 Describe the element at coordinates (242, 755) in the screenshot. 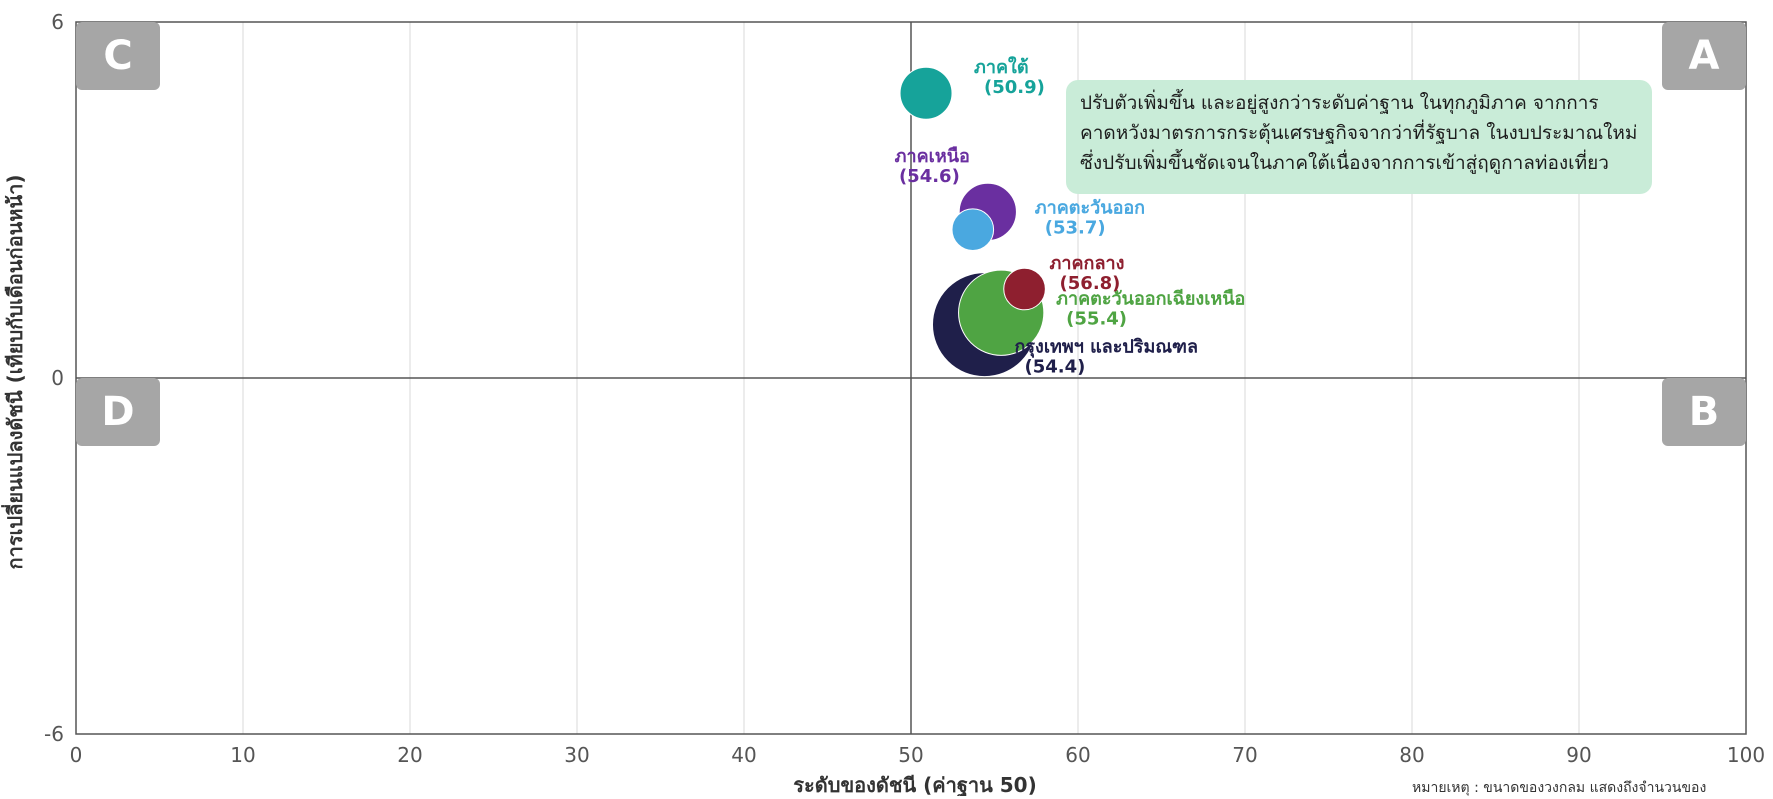

I see `x-tick-label: 10` at that location.